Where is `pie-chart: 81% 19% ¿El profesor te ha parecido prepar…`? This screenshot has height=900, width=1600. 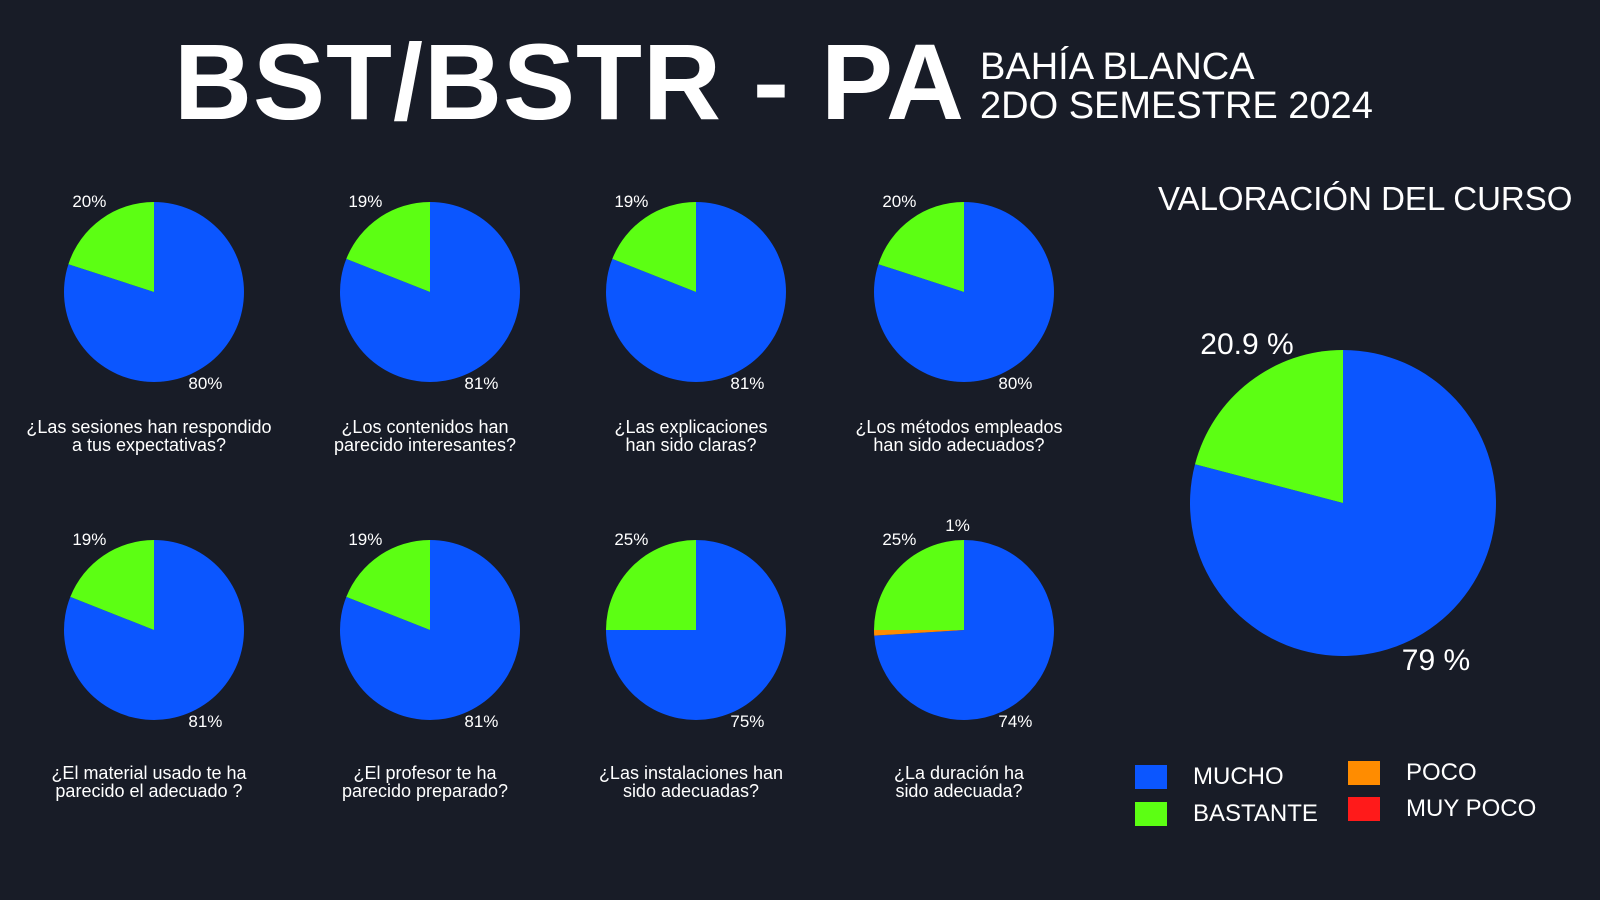 pie-chart: 81% 19% ¿El profesor te ha parecido prepar… is located at coordinates (425, 696).